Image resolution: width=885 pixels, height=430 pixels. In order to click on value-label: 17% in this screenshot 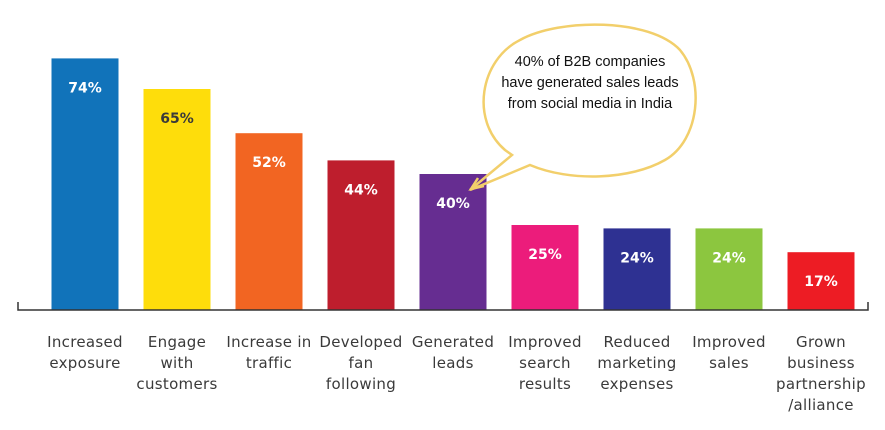, I will do `click(821, 282)`.